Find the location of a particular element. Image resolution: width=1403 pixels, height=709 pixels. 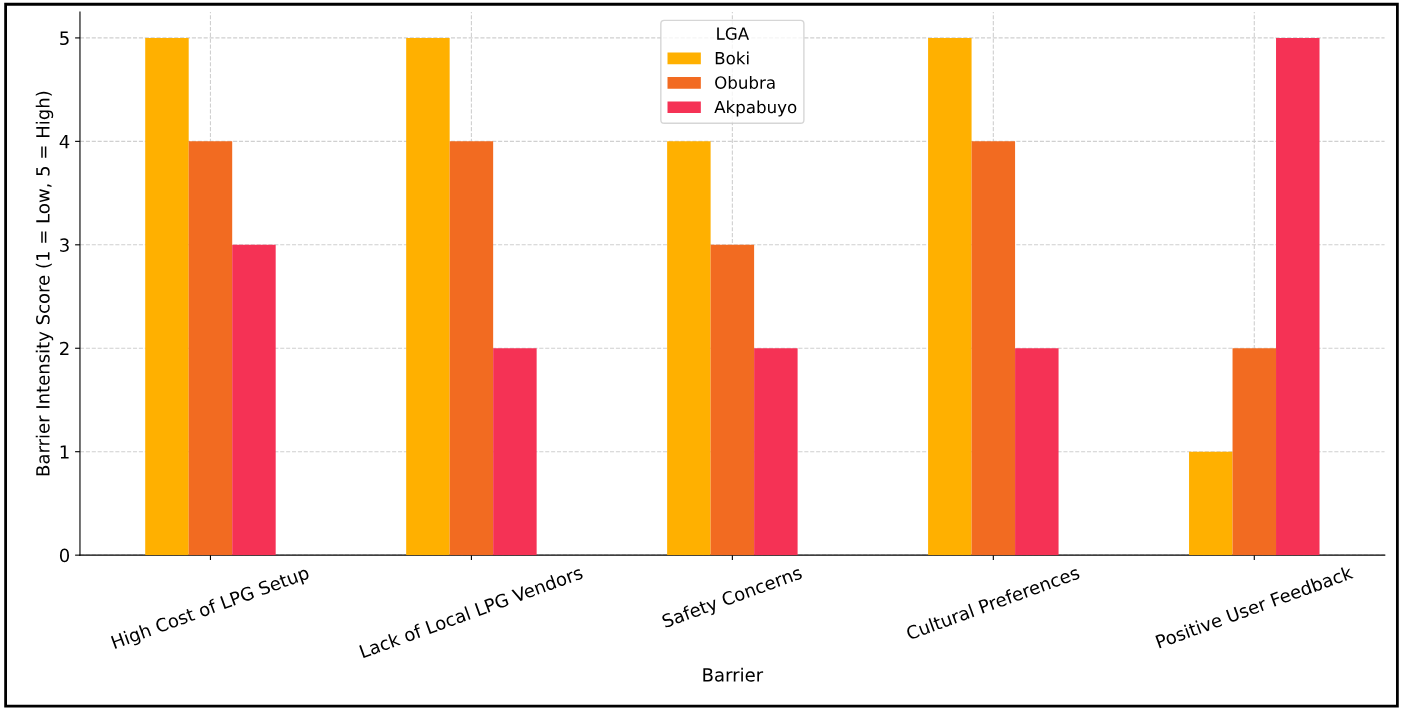

legend-title: LGA is located at coordinates (733, 33).